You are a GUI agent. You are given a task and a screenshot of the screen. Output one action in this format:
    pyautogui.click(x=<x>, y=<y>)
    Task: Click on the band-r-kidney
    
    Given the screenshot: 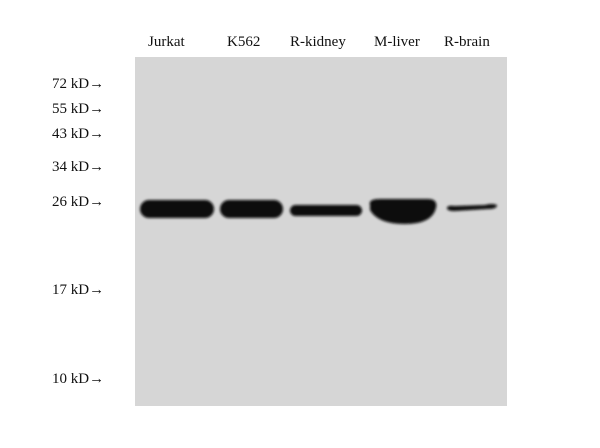 What is the action you would take?
    pyautogui.click(x=326, y=210)
    